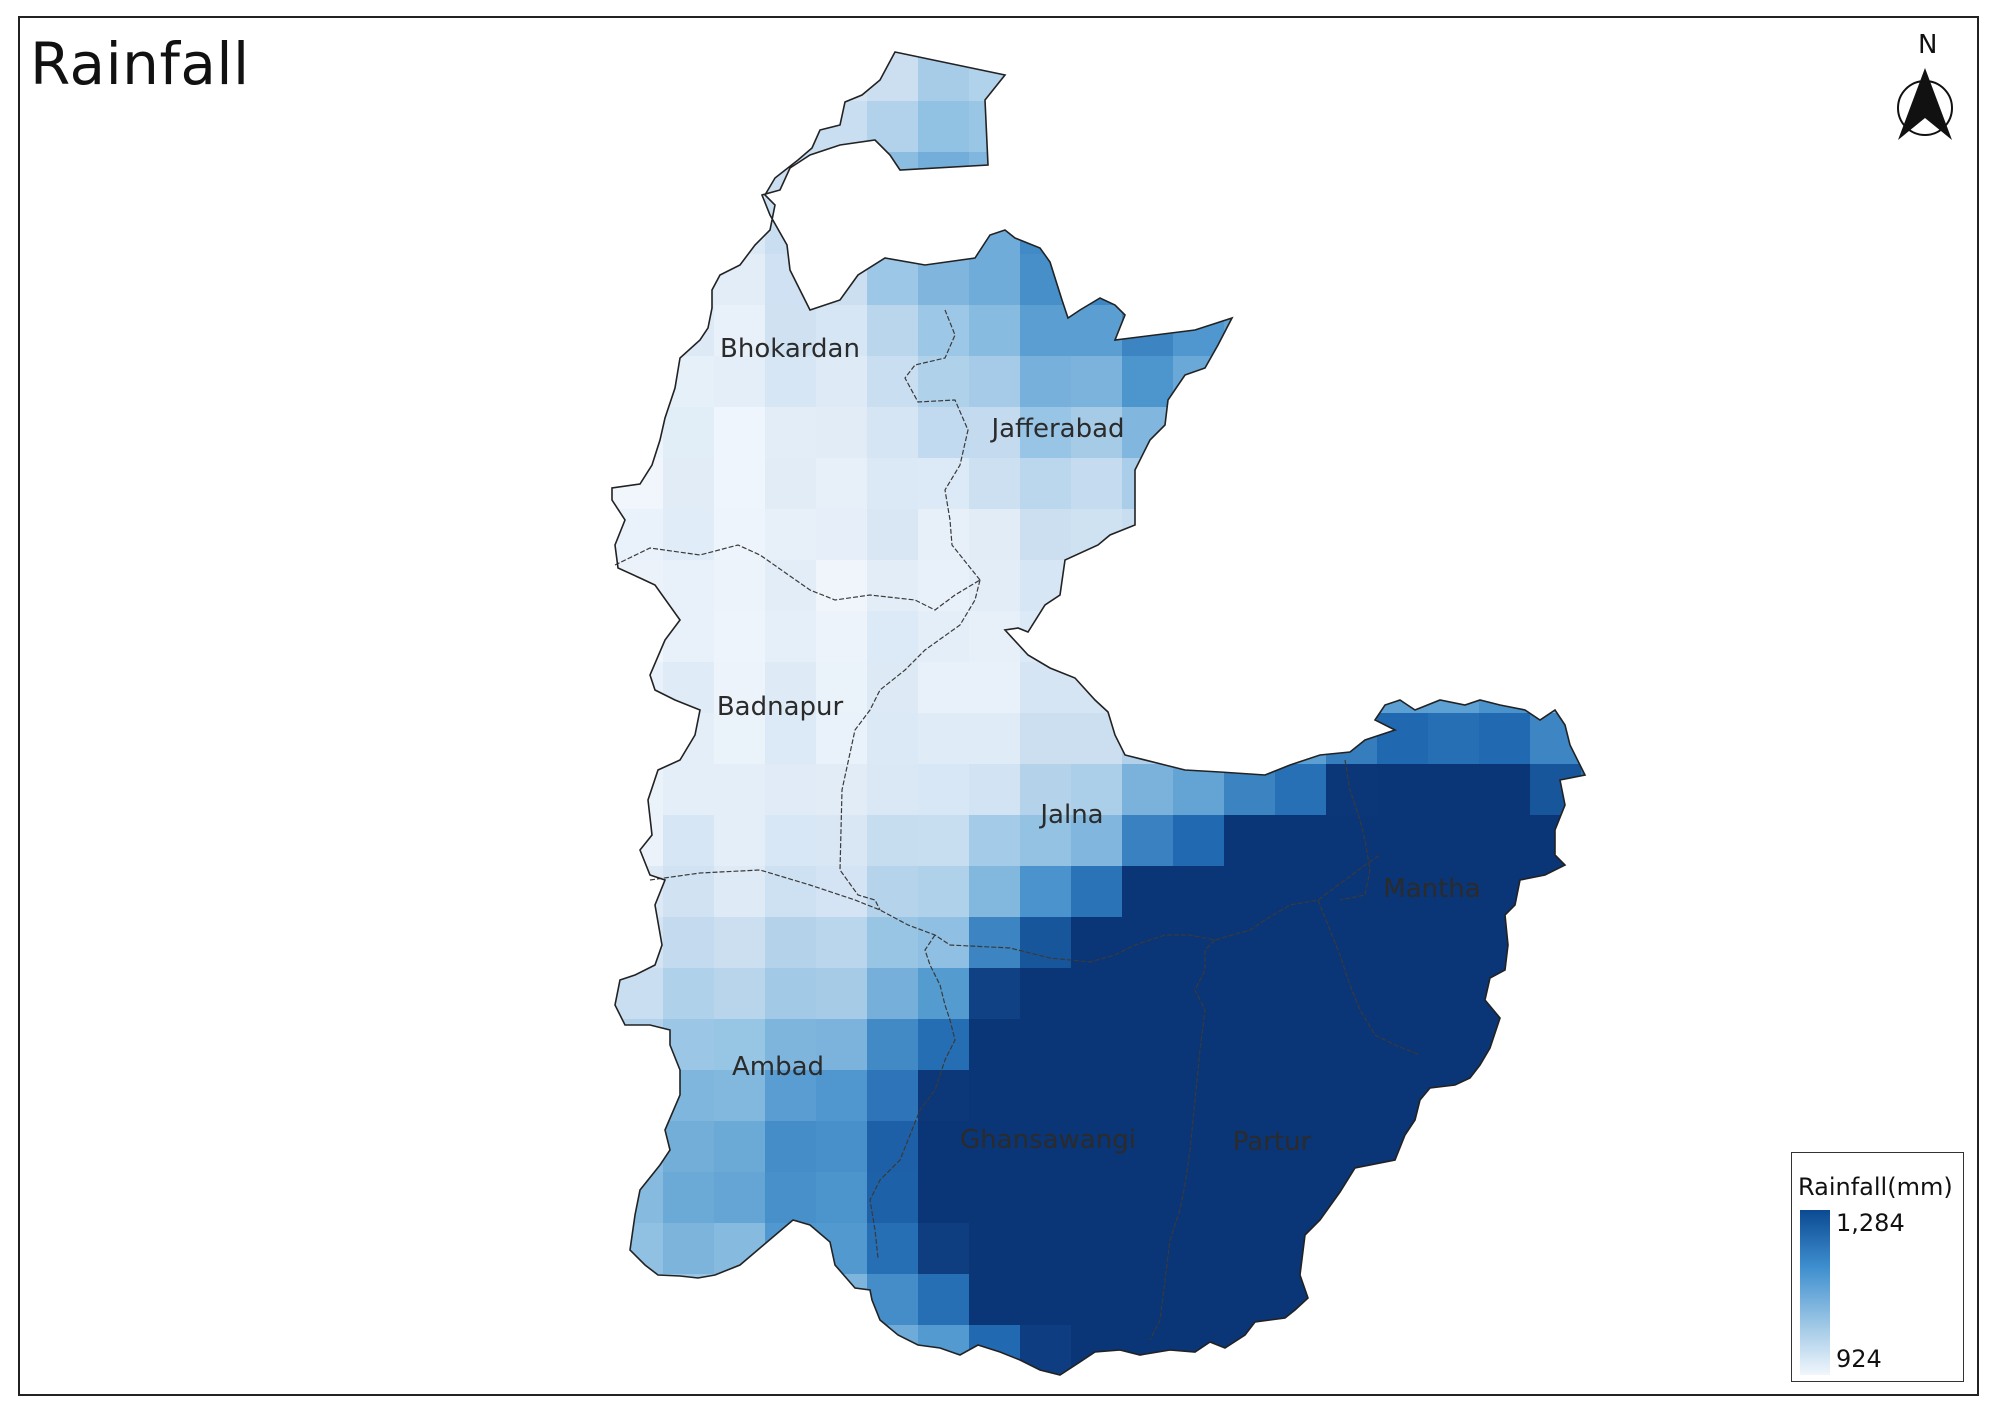 The image size is (1999, 1414). Describe the element at coordinates (1272, 1142) in the screenshot. I see `place-label-partur: Partur` at that location.